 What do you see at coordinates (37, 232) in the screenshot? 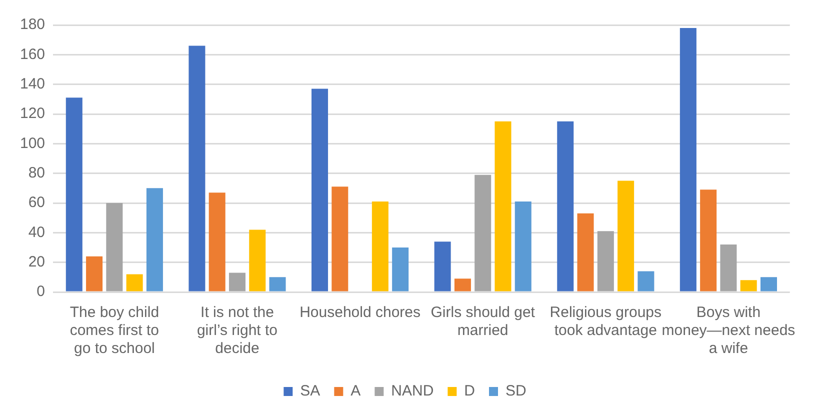
I see `y-tick-label: 40` at bounding box center [37, 232].